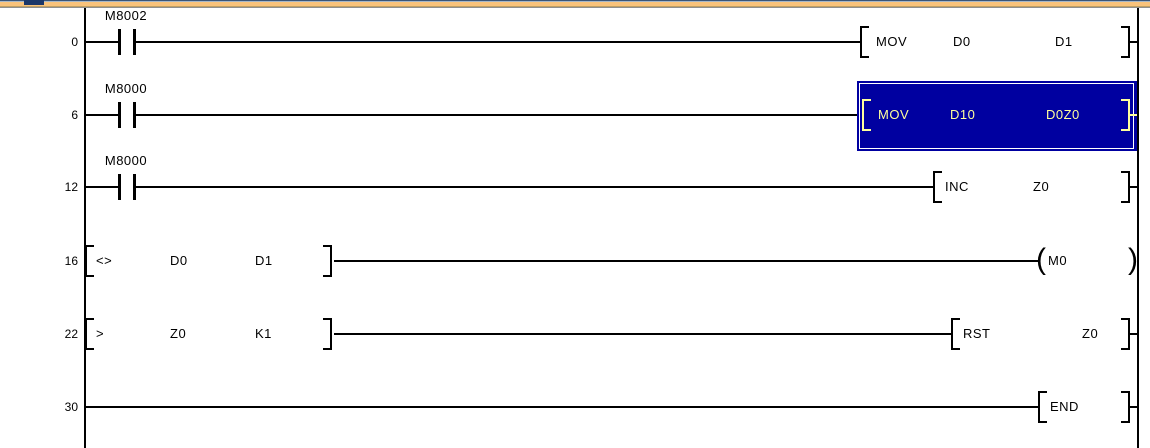 Image resolution: width=1150 pixels, height=448 pixels. I want to click on step-number: 12, so click(71, 187).